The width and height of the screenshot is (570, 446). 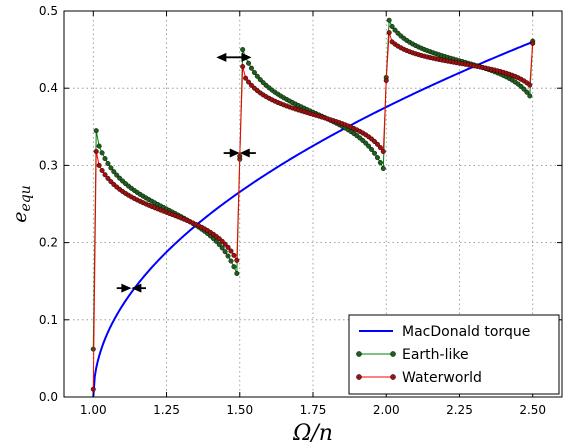 What do you see at coordinates (93, 410) in the screenshot?
I see `x-tick-label: 1.00` at bounding box center [93, 410].